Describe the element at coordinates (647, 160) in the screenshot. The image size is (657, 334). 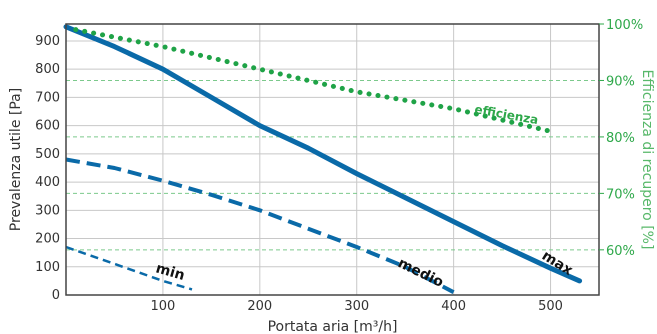
I see `y2-axis-title: Efficienza di recupero [%]` at that location.